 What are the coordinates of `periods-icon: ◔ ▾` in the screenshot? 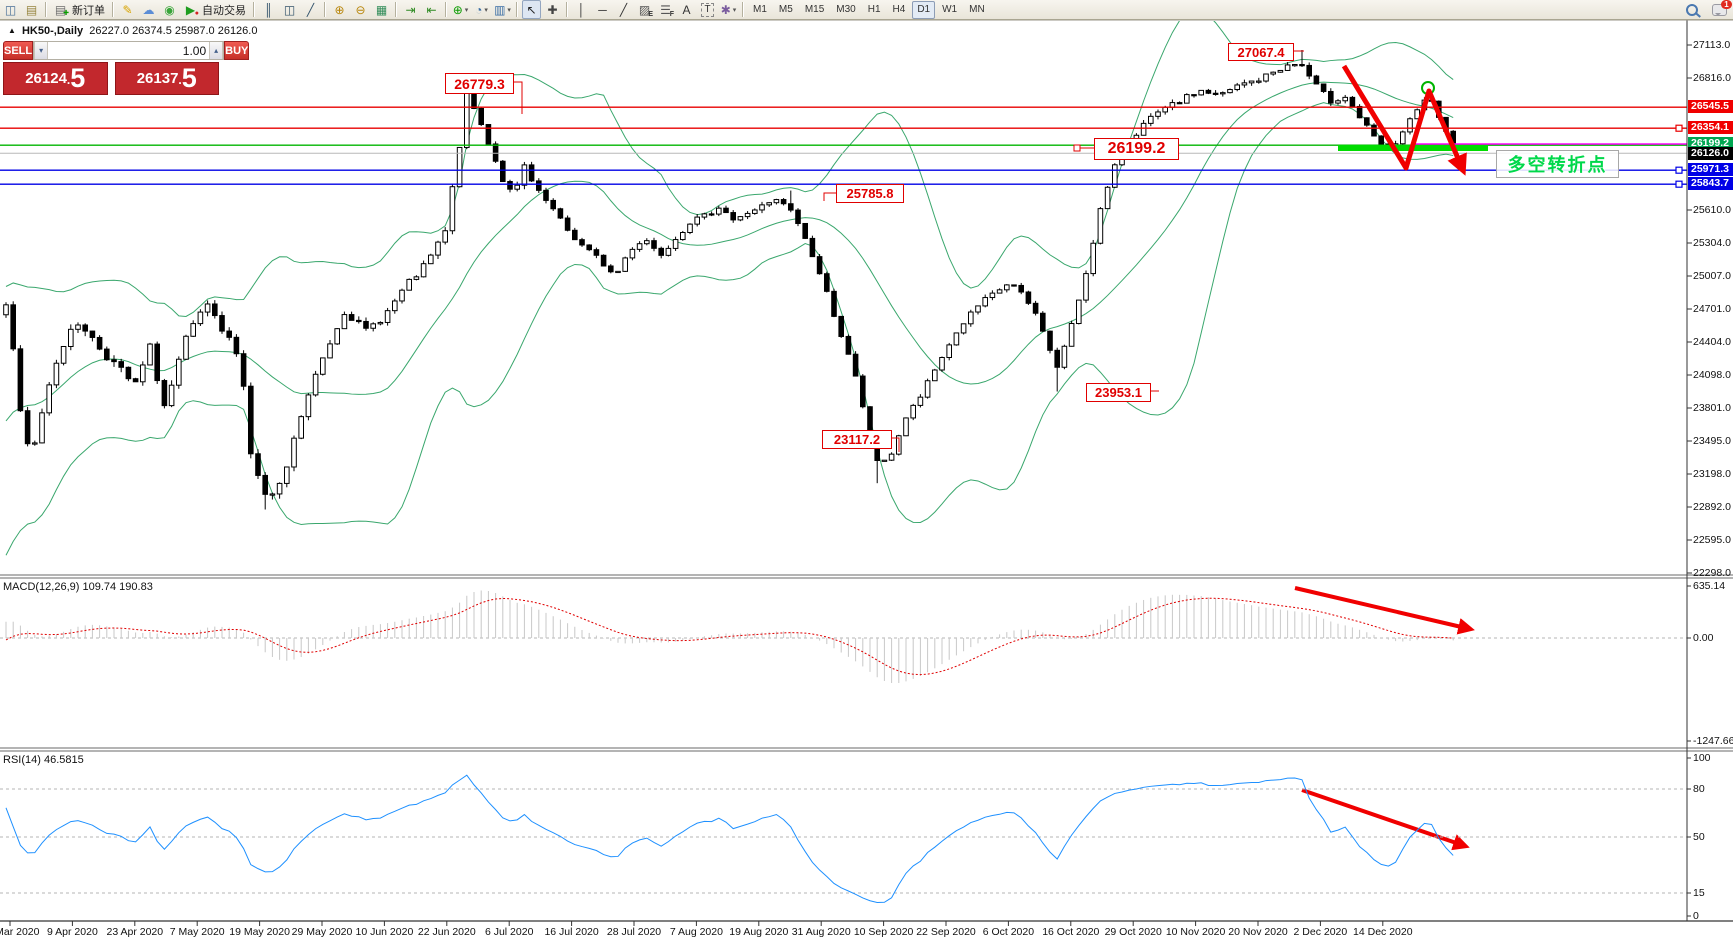 It's located at (481, 9).